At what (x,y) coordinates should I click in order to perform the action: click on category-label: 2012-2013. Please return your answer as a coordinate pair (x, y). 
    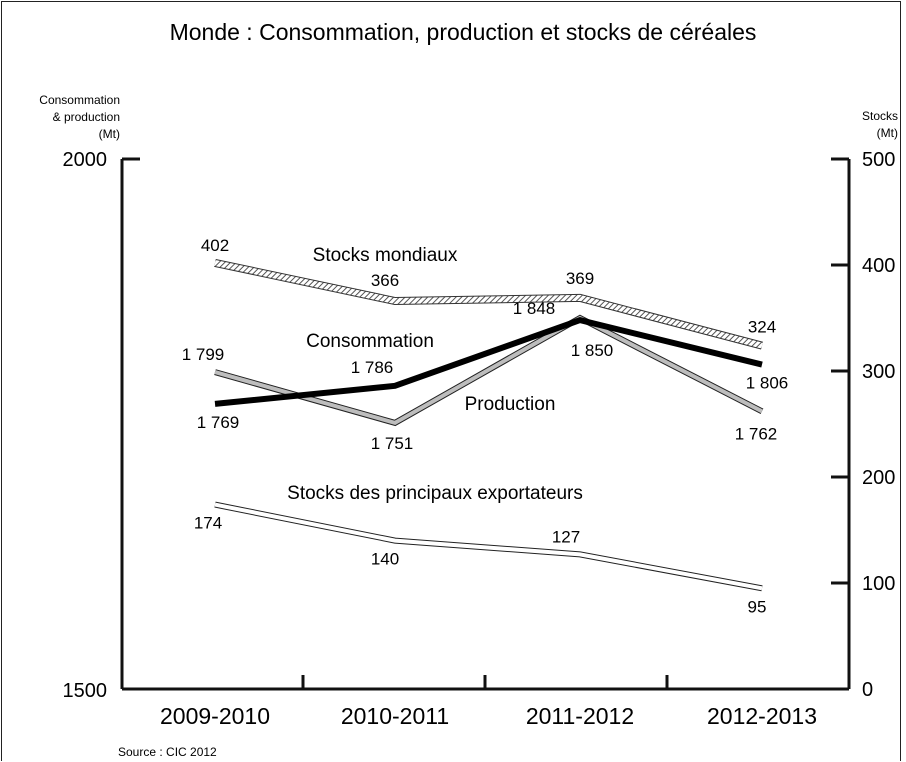
    Looking at the image, I should click on (762, 716).